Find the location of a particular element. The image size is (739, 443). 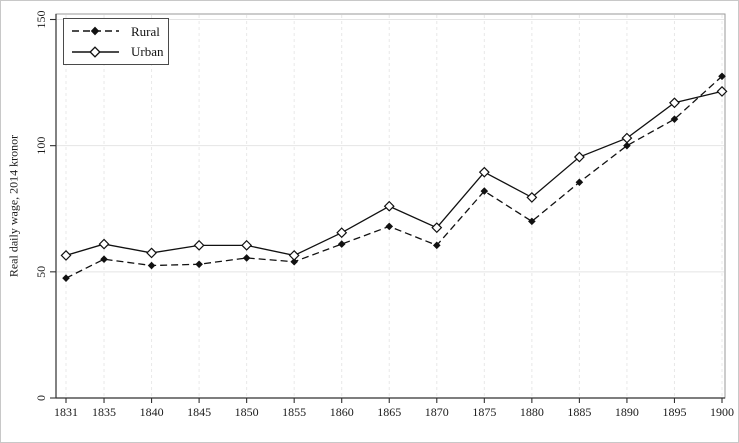

legend-item-urban: Urban is located at coordinates (116, 52).